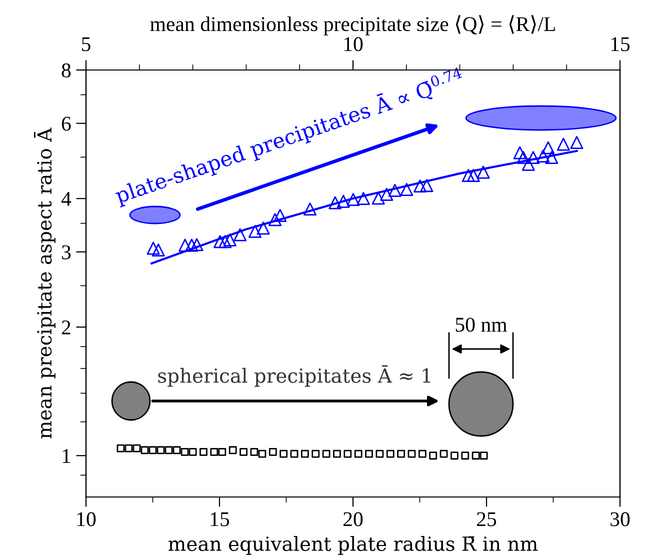  What do you see at coordinates (66, 456) in the screenshot?
I see `y-tick-label: 1` at bounding box center [66, 456].